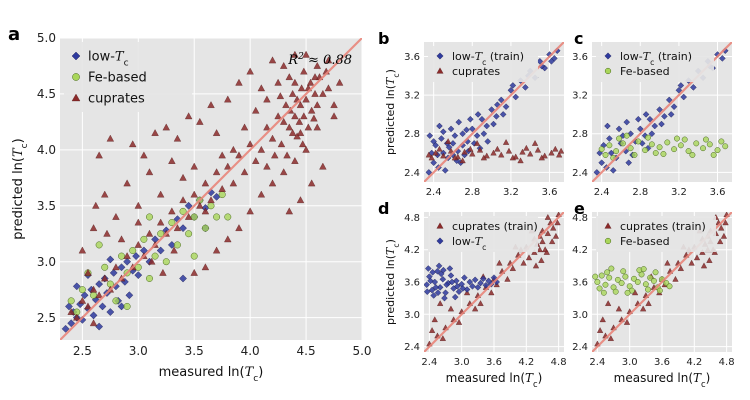 The width and height of the screenshot is (750, 400). I want to click on x-tick-label: 4.5, so click(306, 351).